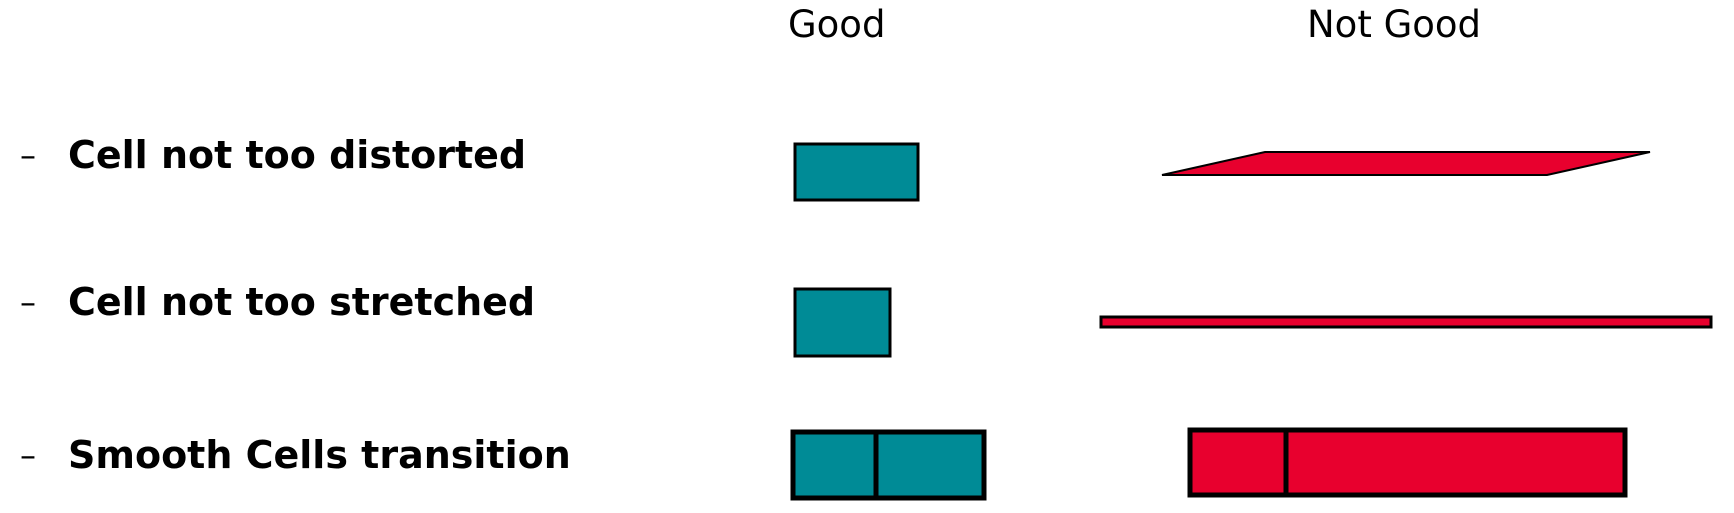  Describe the element at coordinates (837, 24) in the screenshot. I see `good-column-header: Good` at that location.